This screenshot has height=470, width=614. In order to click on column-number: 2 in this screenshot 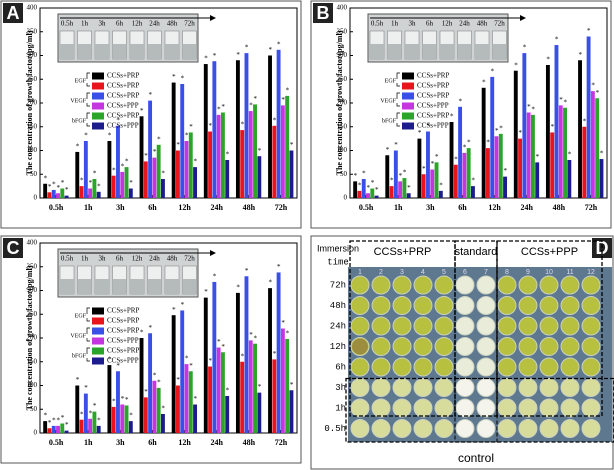, I will do `click(381, 272)`.